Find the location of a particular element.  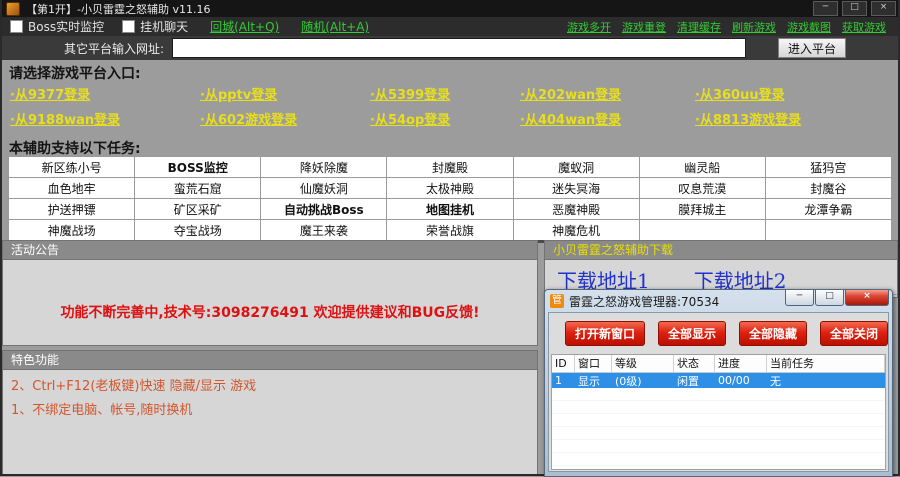

boss-monitor-checkbox is located at coordinates (16, 26).